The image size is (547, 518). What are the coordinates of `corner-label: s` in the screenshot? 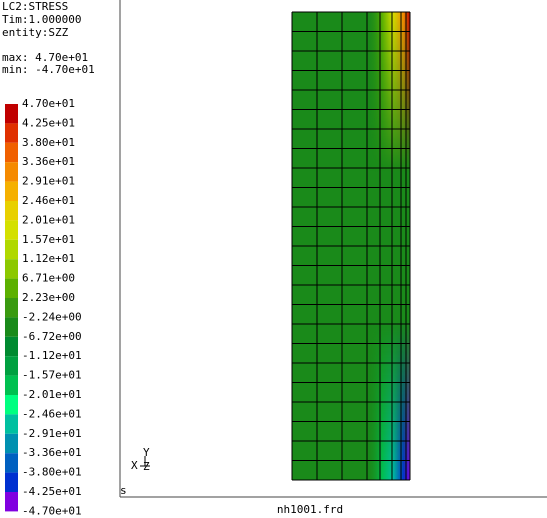 It's located at (123, 490).